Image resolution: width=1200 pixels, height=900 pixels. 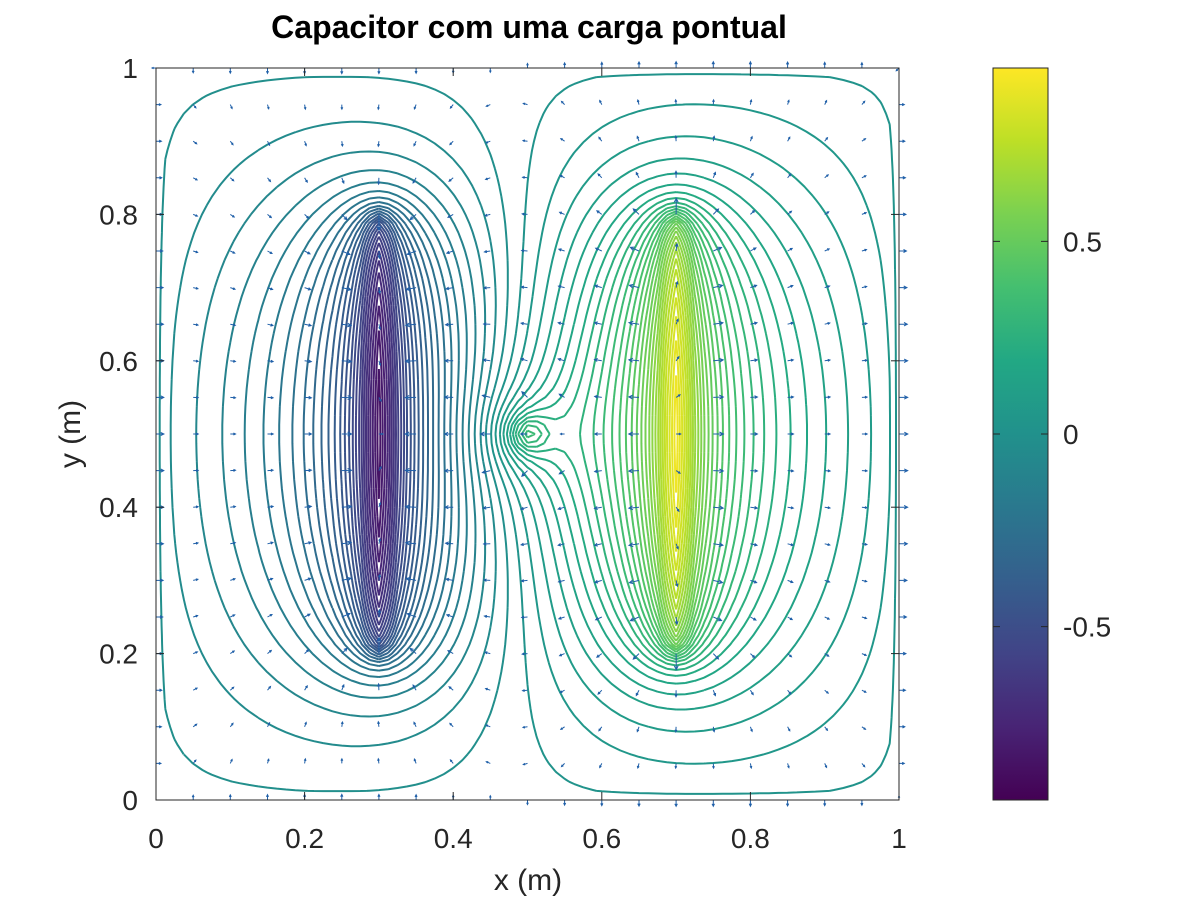 What do you see at coordinates (1052, 434) in the screenshot?
I see `colorbar-ticks: -0.5 0 0.5` at bounding box center [1052, 434].